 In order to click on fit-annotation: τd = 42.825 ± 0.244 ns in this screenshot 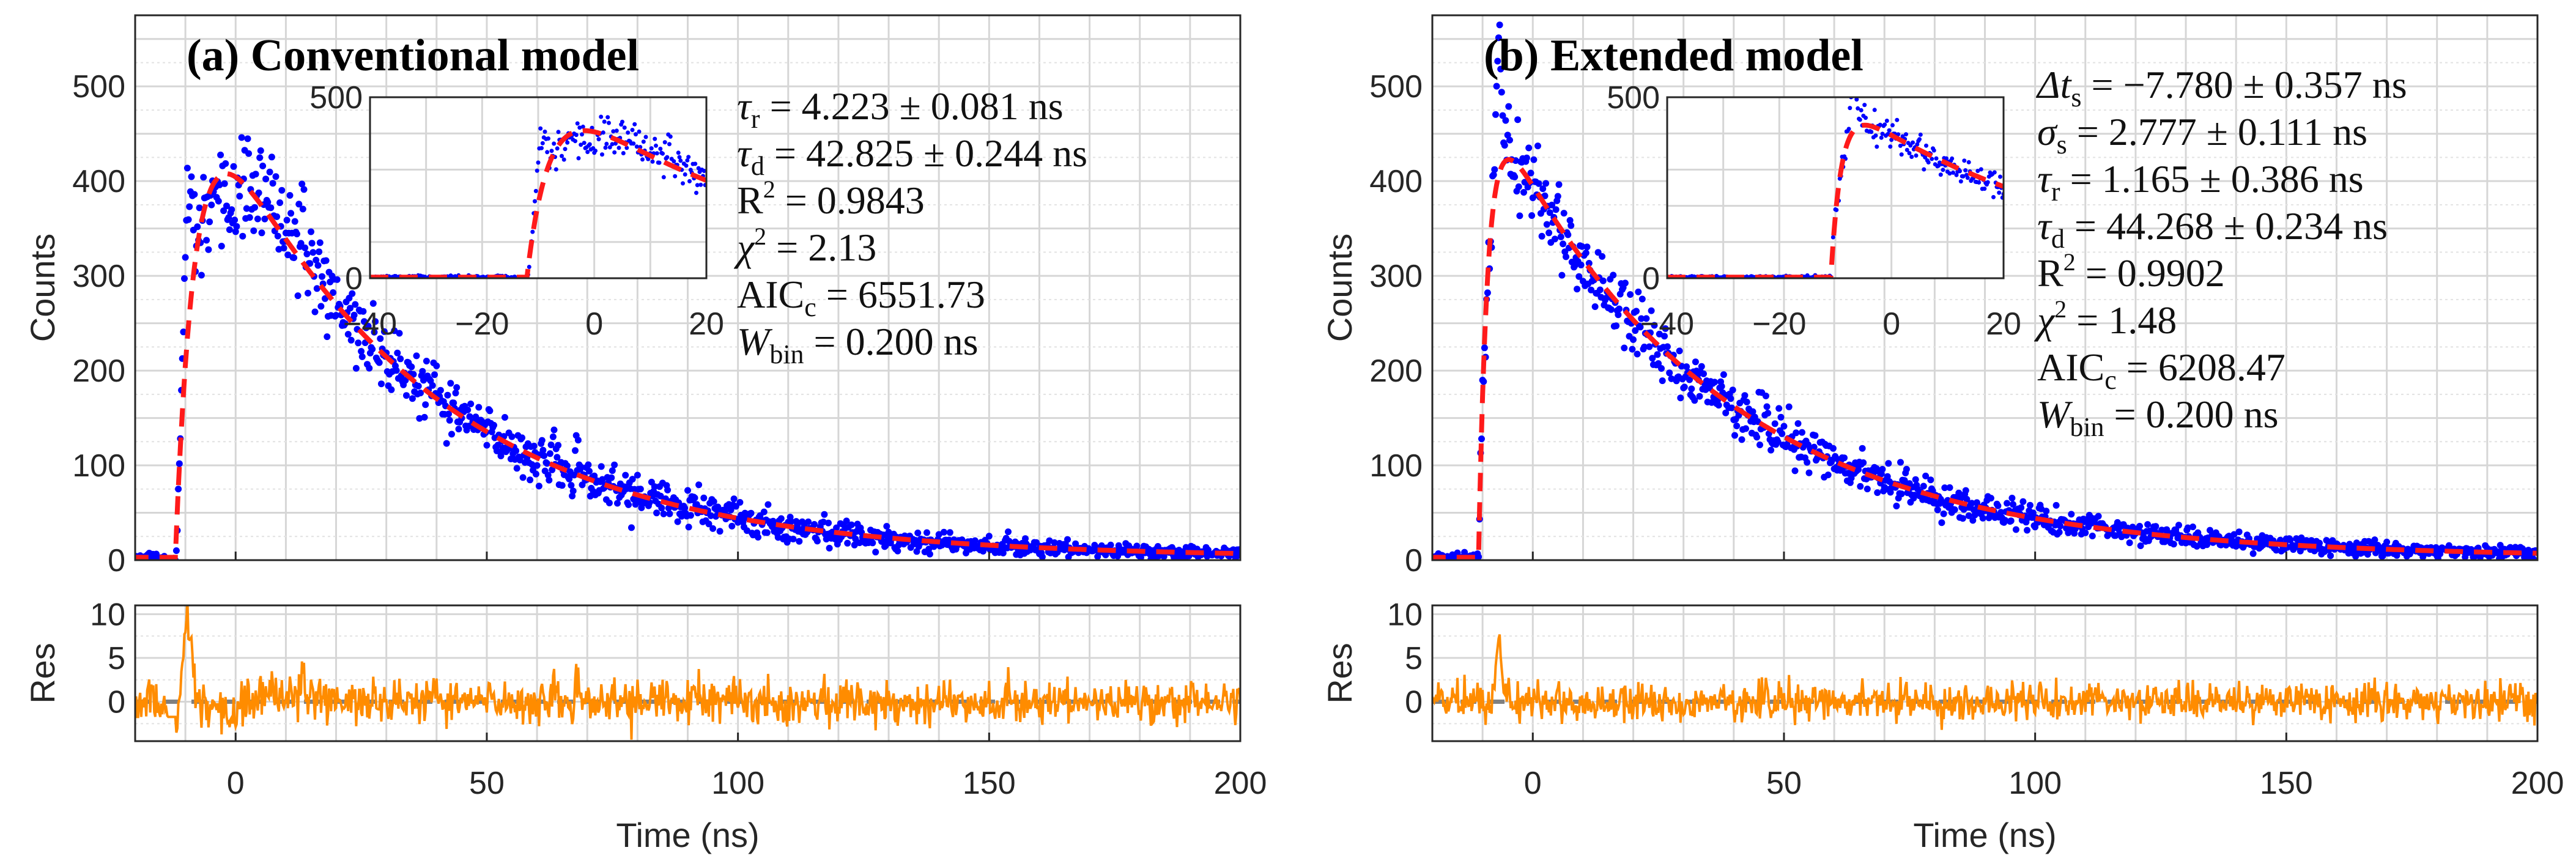, I will do `click(912, 156)`.